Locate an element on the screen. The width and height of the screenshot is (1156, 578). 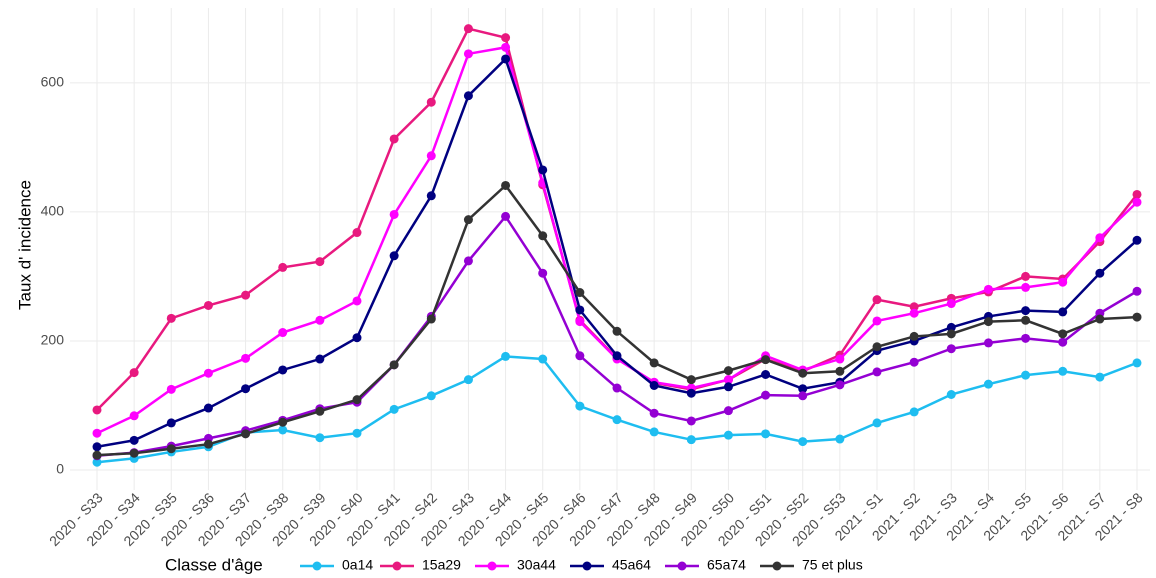
legend-label: 65a74 is located at coordinates (726, 565).